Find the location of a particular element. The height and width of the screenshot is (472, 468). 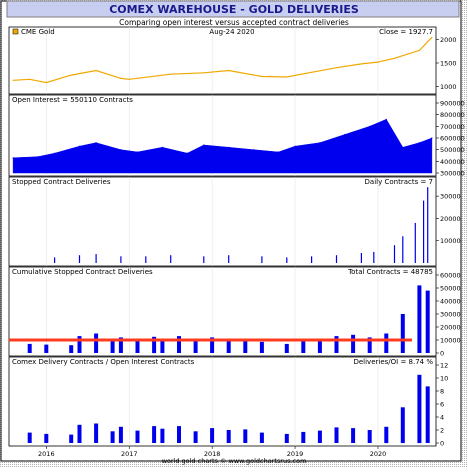

year-gridlines is located at coordinates (212, 221).